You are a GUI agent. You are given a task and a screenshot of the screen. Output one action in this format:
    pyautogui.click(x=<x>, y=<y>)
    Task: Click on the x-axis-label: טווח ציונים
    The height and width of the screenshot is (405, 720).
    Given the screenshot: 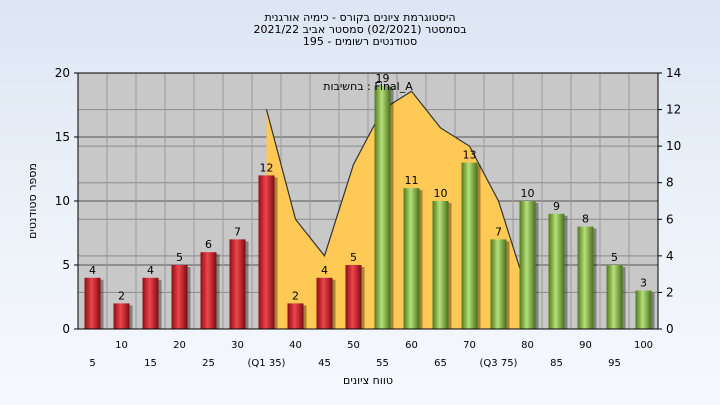 What is the action you would take?
    pyautogui.click(x=368, y=380)
    